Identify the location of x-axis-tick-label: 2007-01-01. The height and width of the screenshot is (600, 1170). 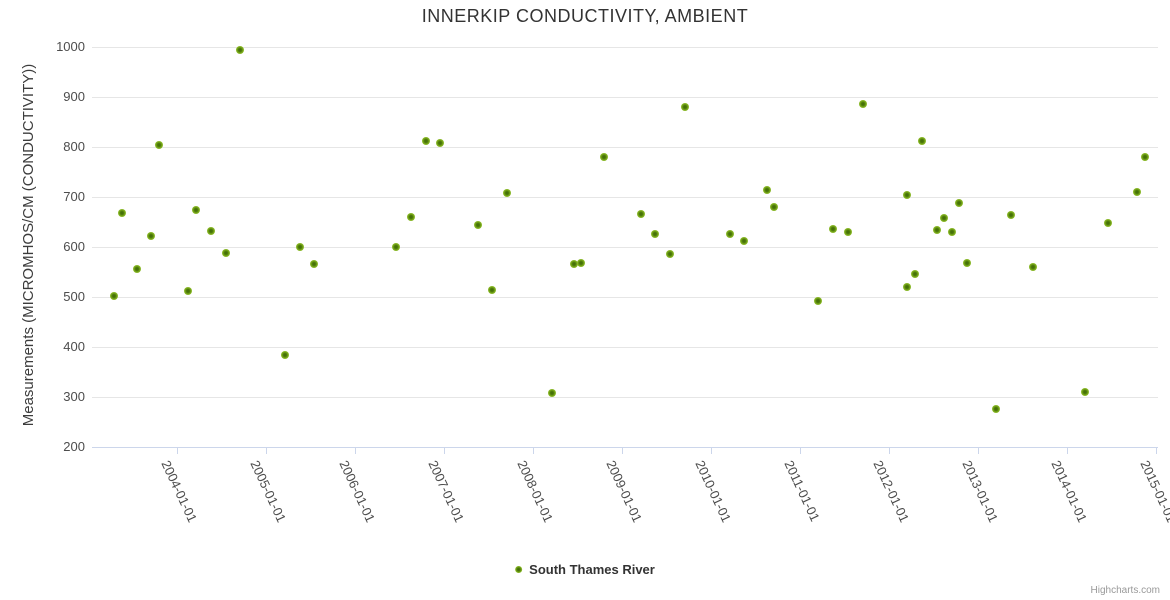
(446, 491).